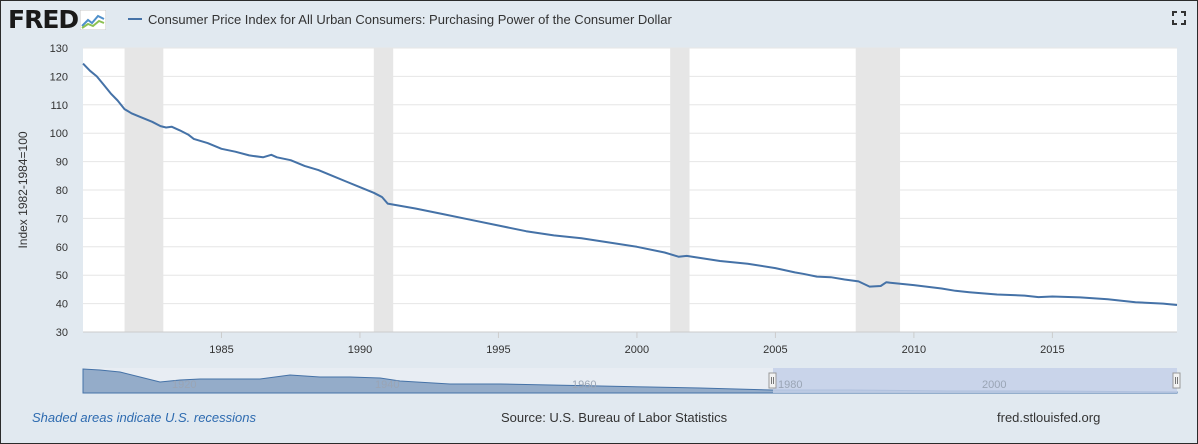  Describe the element at coordinates (135, 19) in the screenshot. I see `legend-swatch` at that location.